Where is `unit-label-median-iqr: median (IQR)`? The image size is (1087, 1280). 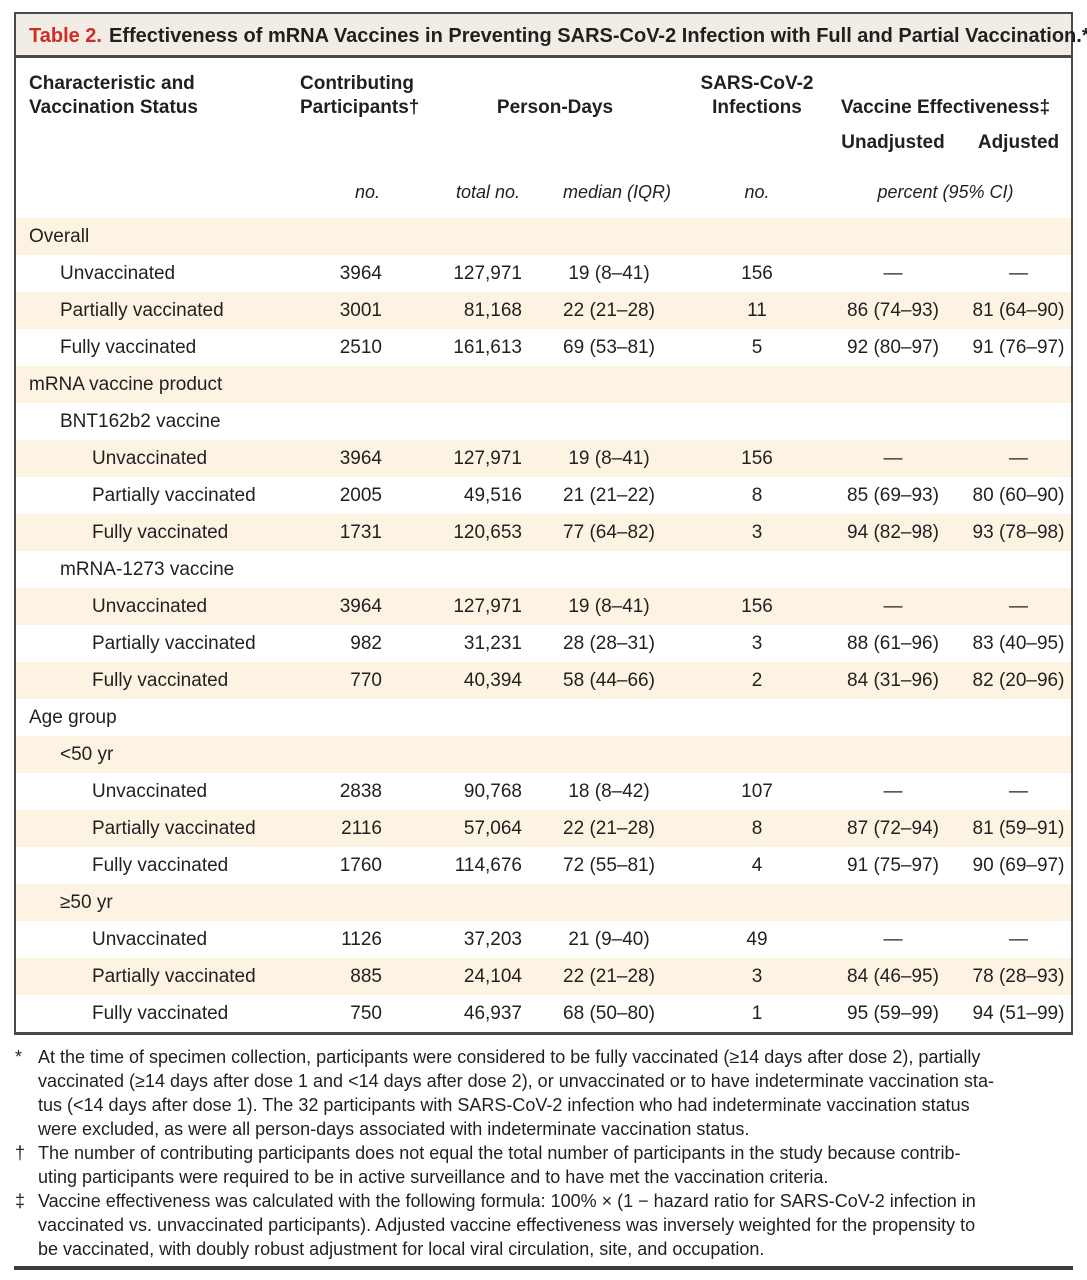 unit-label-median-iqr: median (IQR) is located at coordinates (617, 191).